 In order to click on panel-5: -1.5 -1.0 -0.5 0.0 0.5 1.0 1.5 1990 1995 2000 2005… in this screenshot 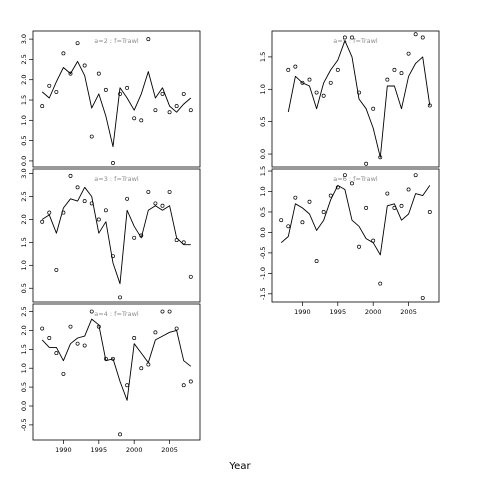, I will do `click(349, 241)`.